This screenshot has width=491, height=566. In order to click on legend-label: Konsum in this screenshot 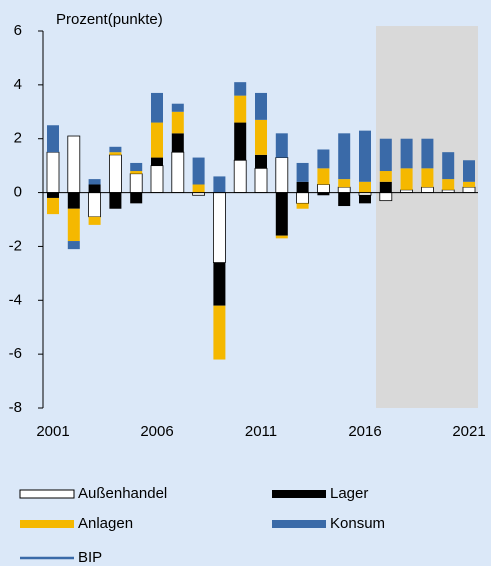, I will do `click(357, 523)`.